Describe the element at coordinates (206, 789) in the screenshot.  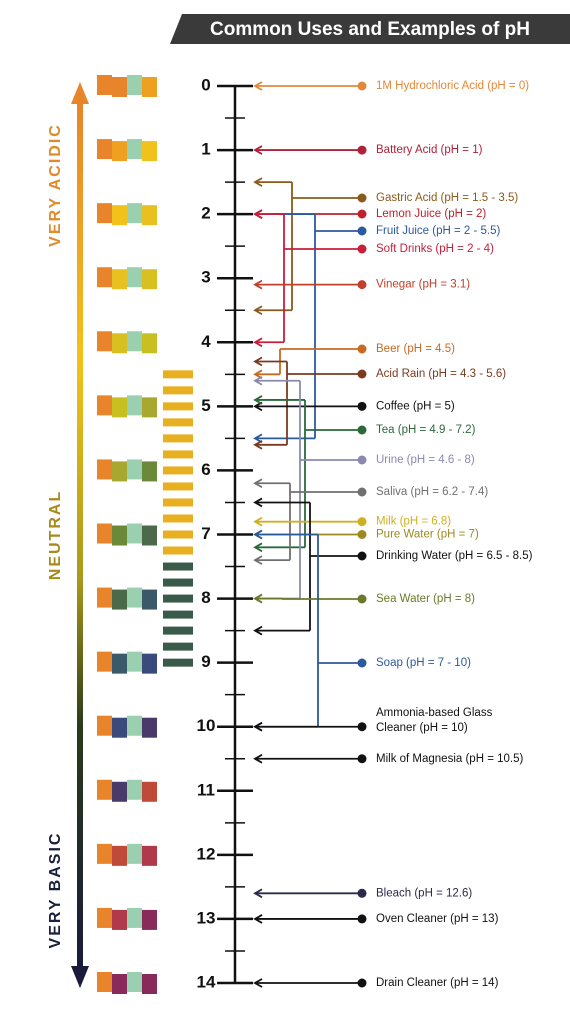
I see `tick-label: 11` at that location.